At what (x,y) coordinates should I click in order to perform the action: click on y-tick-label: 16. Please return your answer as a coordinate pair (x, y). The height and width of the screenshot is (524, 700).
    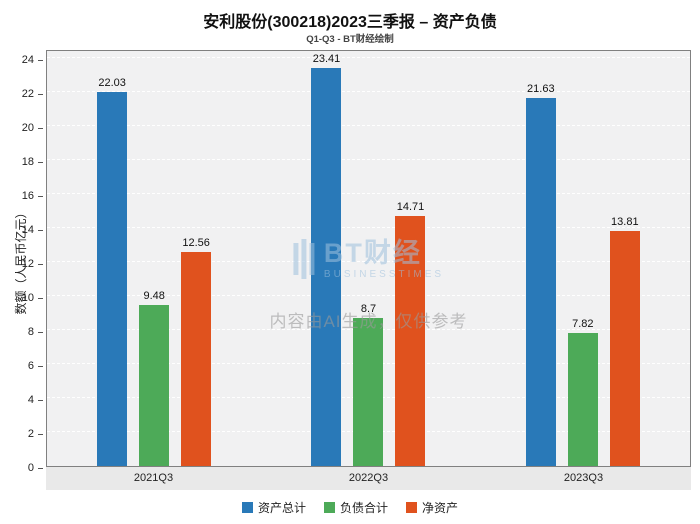
    Looking at the image, I should click on (32, 196).